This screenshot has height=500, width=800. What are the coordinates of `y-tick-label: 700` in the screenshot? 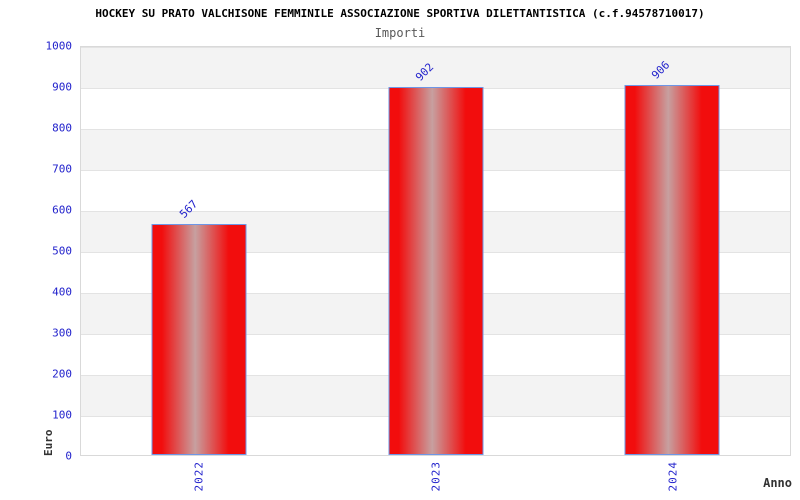 It's located at (62, 169).